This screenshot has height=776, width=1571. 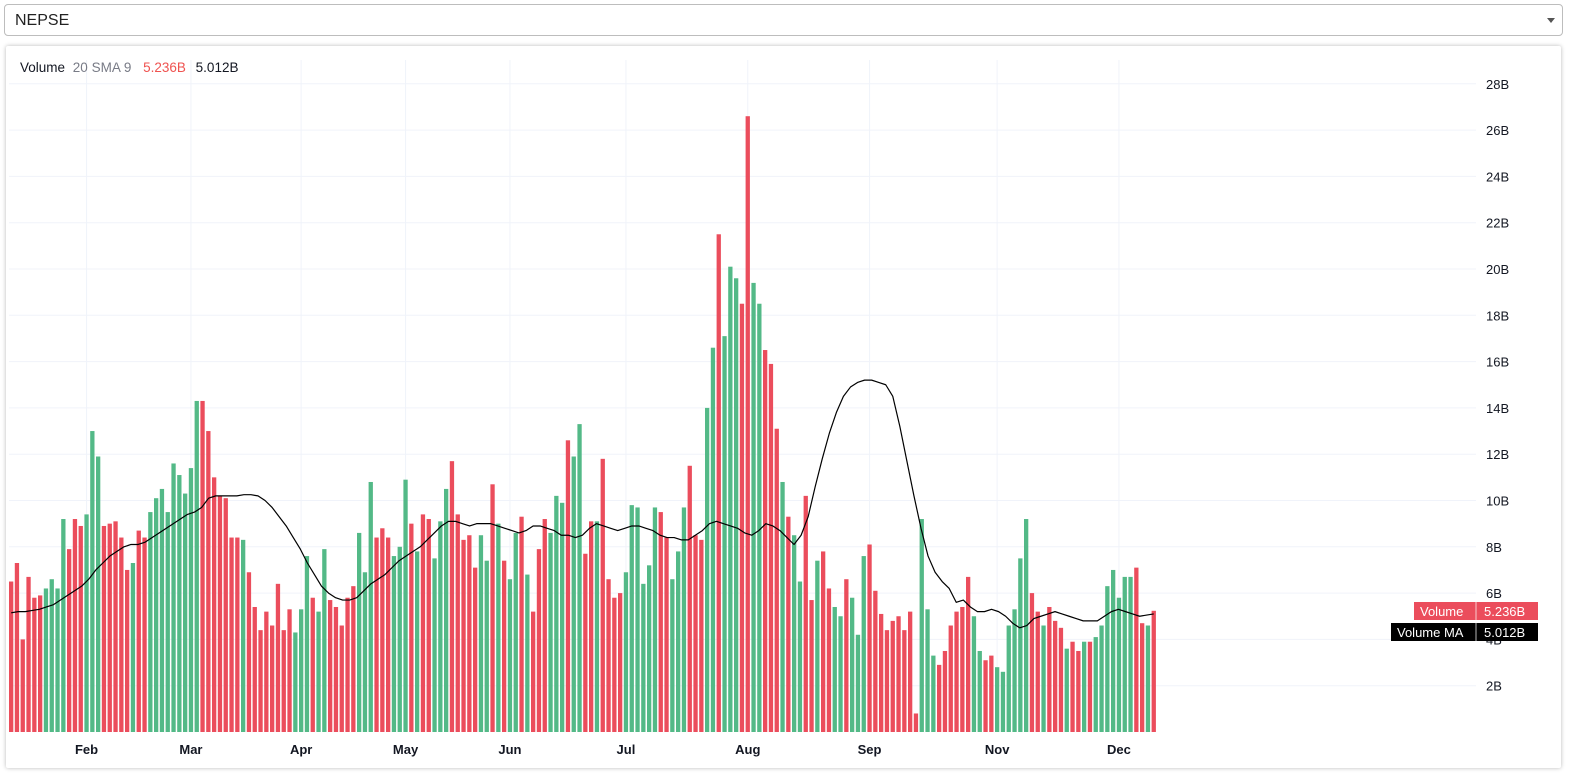 I want to click on y-tick-label: 18B, so click(x=1497, y=315).